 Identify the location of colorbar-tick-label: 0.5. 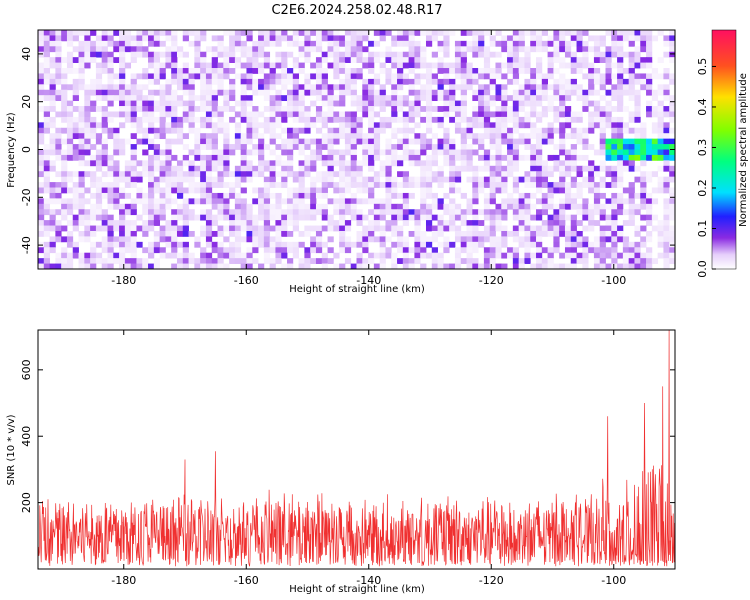
(702, 67).